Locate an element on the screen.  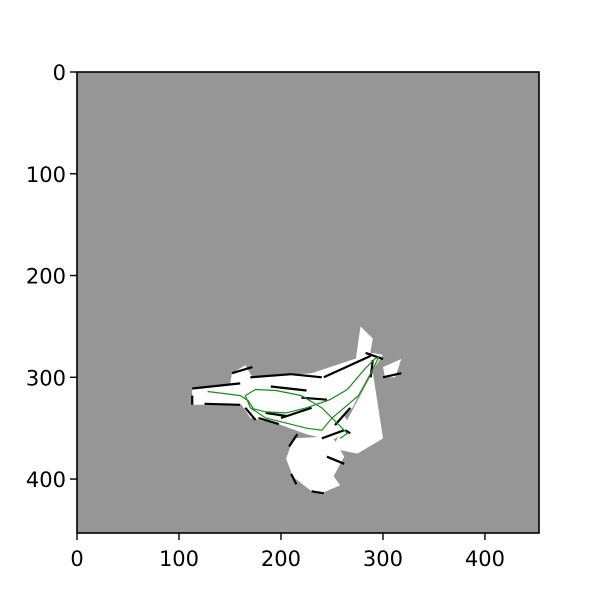
robot-trajectory is located at coordinates (294, 397).